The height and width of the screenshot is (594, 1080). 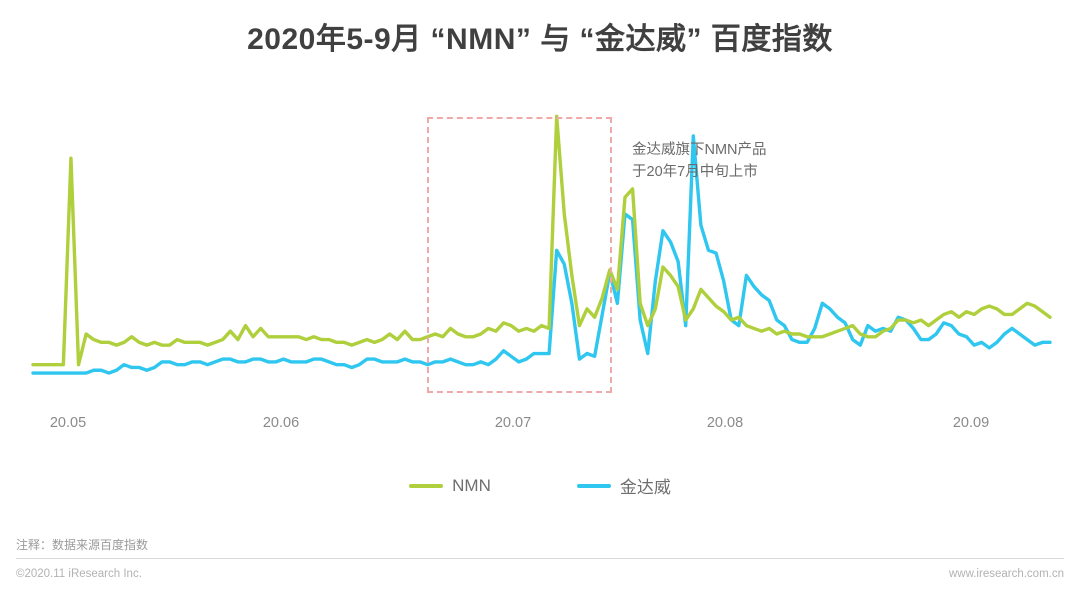 What do you see at coordinates (1006, 574) in the screenshot?
I see `footer-url: www.iresearch.com.cn` at bounding box center [1006, 574].